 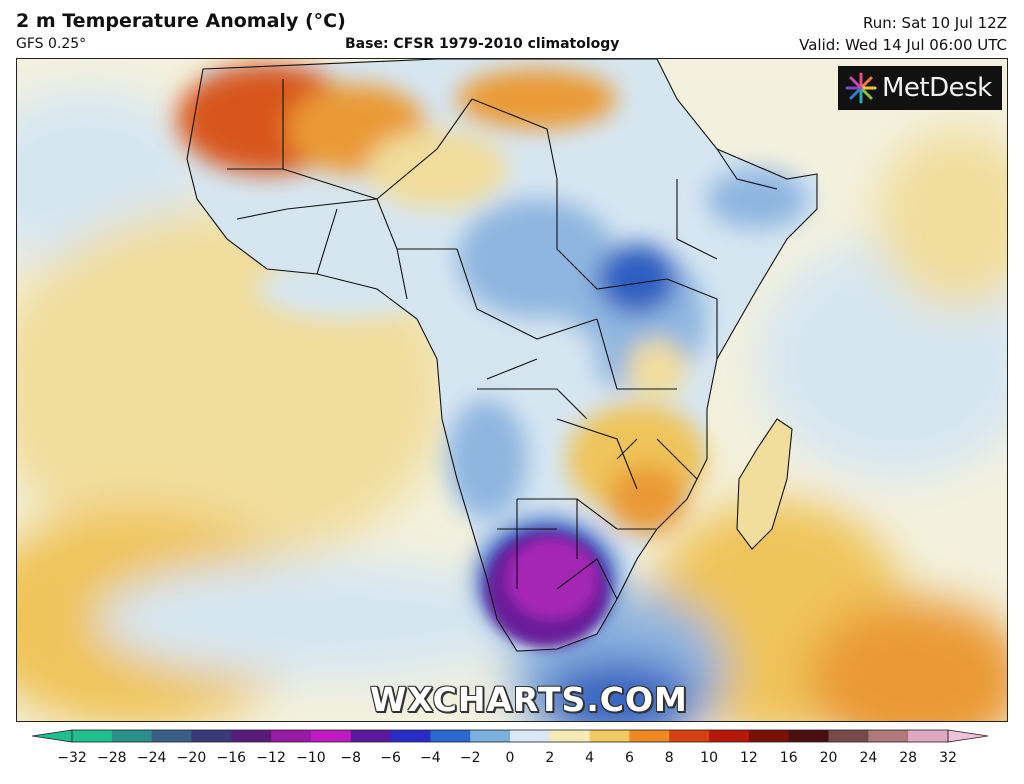 I want to click on colorbar-tick-label: 0, so click(x=510, y=758).